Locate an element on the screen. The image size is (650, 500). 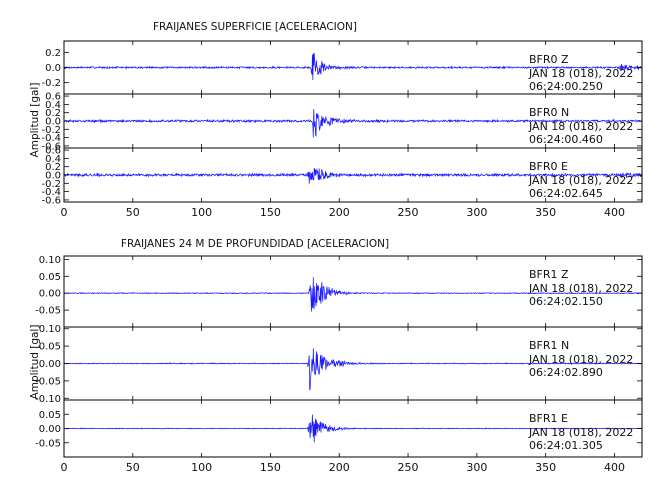
time-label: 06:24:00.460 is located at coordinates (566, 139).